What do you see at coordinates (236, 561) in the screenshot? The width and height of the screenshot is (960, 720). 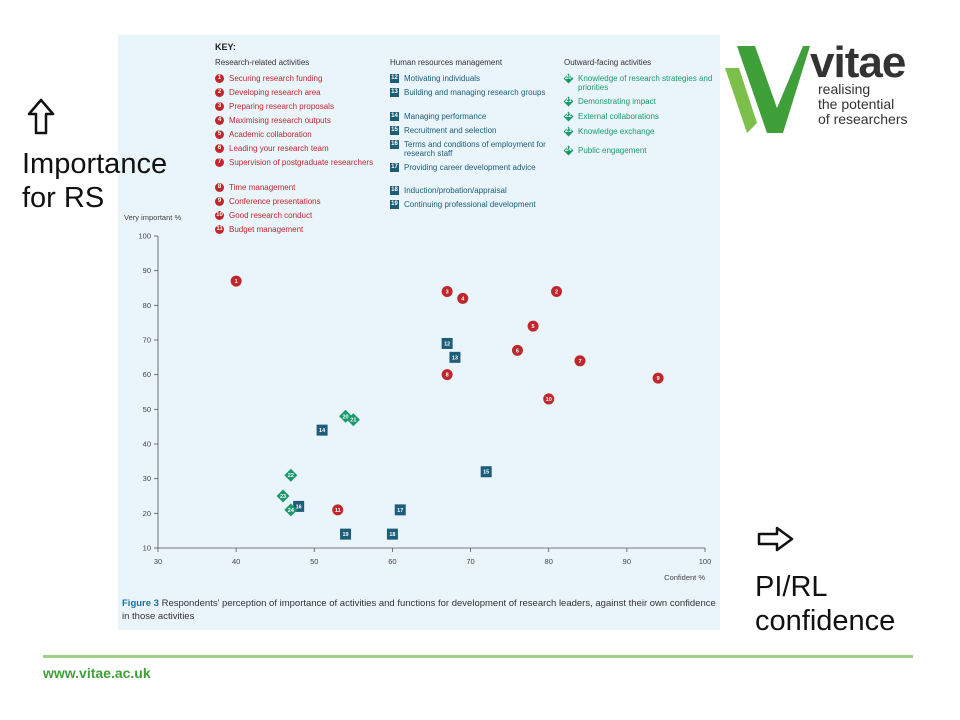 I see `x-tick-label: 40` at bounding box center [236, 561].